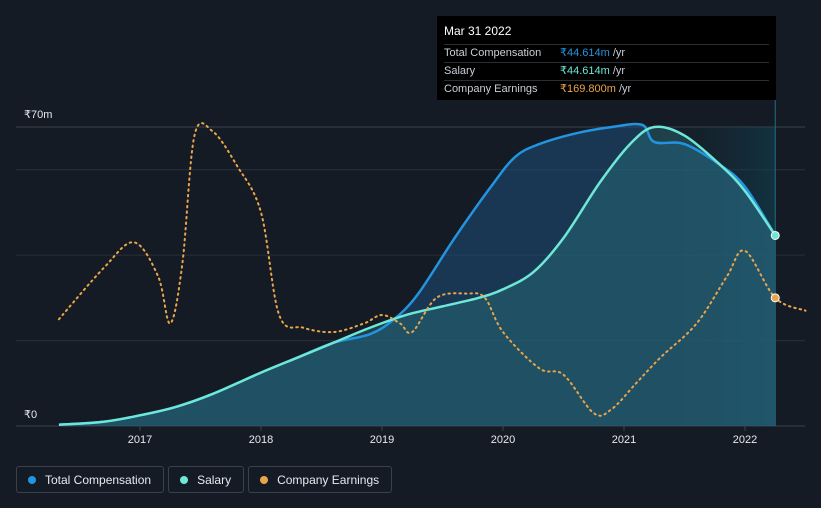 This screenshot has height=508, width=821. I want to click on tooltip-row-salary: Salary ₹44.614m /yr, so click(606, 71).